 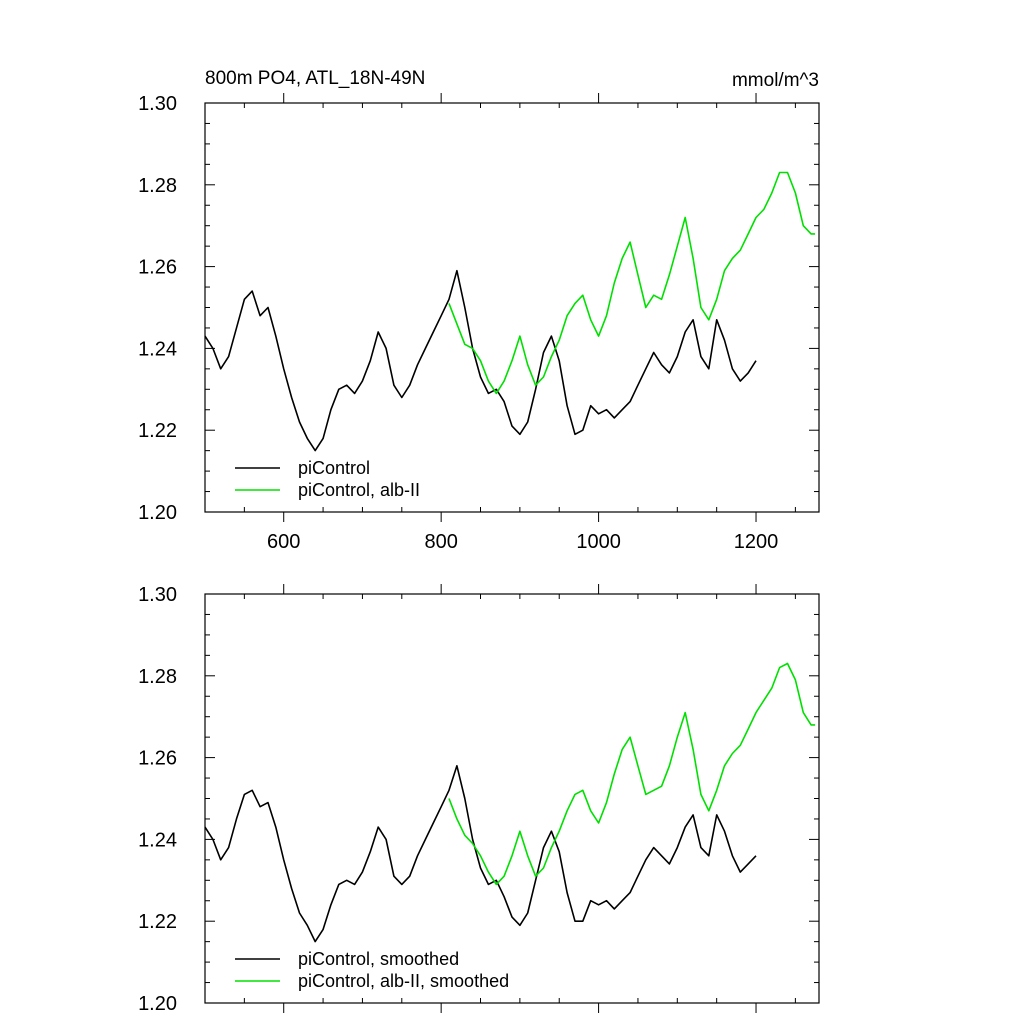 What do you see at coordinates (334, 468) in the screenshot?
I see `legend-label-picontrol: piControl` at bounding box center [334, 468].